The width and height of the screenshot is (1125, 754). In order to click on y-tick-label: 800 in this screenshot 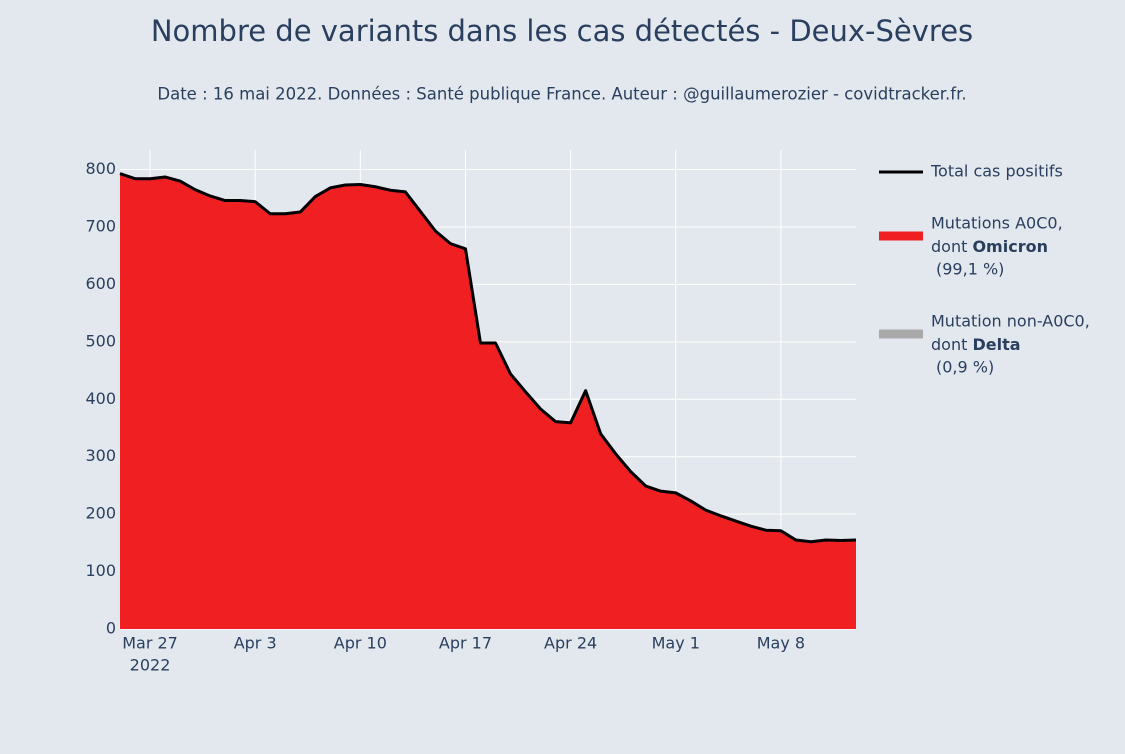, I will do `click(100, 168)`.